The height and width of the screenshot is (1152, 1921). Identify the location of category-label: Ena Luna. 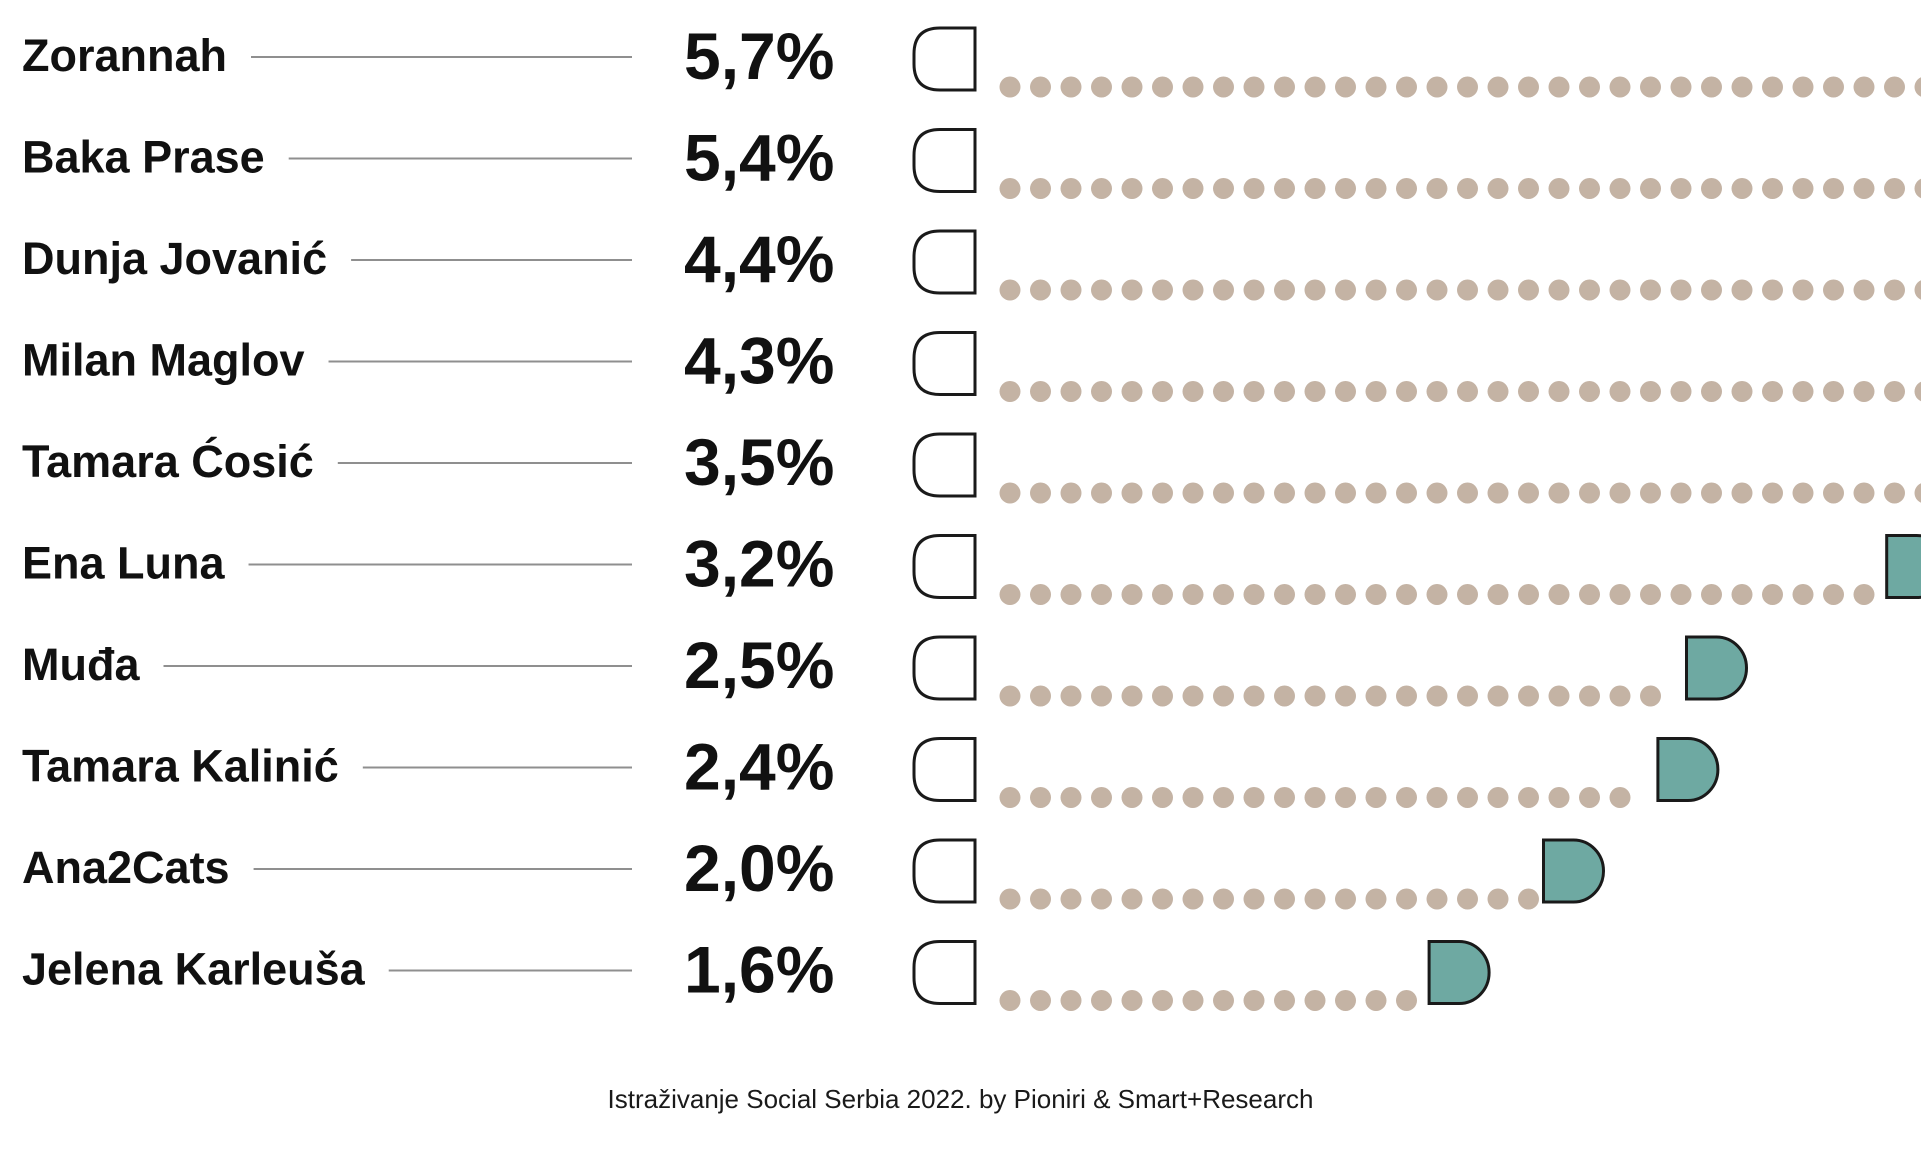
(123, 563).